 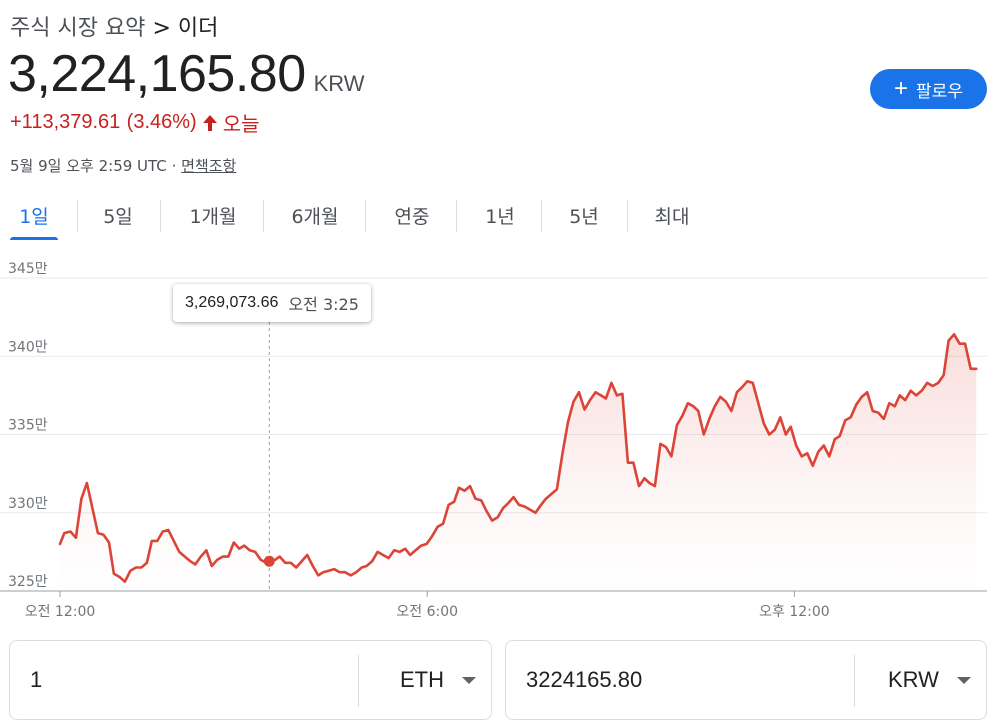 I want to click on to-currency-label: KRW, so click(x=913, y=679).